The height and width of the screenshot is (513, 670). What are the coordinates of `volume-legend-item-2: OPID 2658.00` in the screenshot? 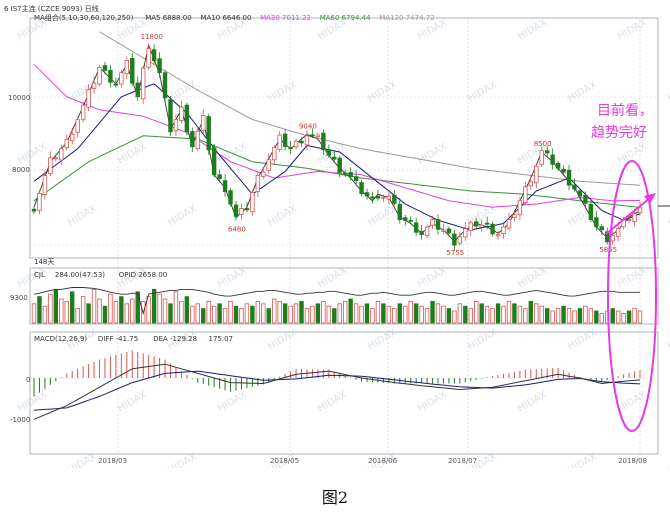 It's located at (143, 275).